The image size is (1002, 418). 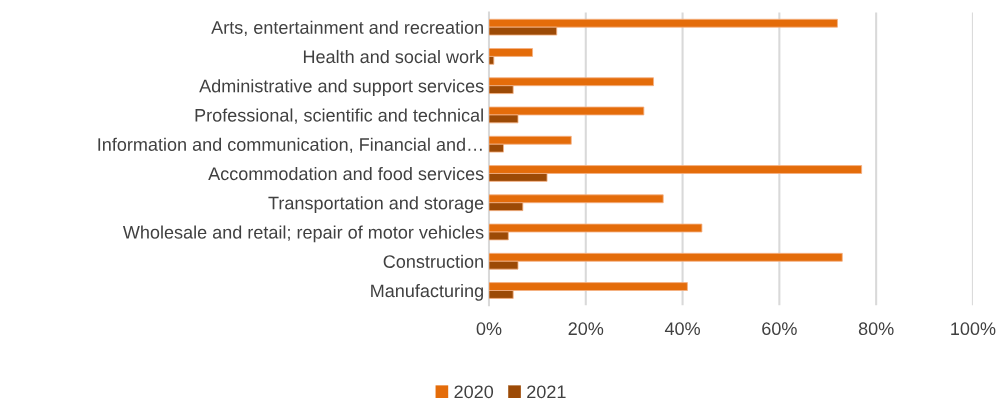 I want to click on y-tick-label: Professional, scientific and technical, so click(x=339, y=116).